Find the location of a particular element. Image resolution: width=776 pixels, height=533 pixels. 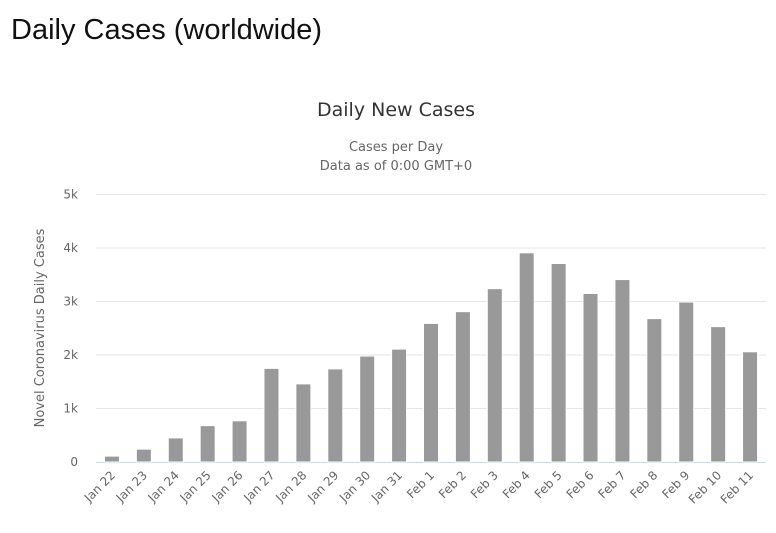

x-tick-label: Jan 25 is located at coordinates (195, 486).